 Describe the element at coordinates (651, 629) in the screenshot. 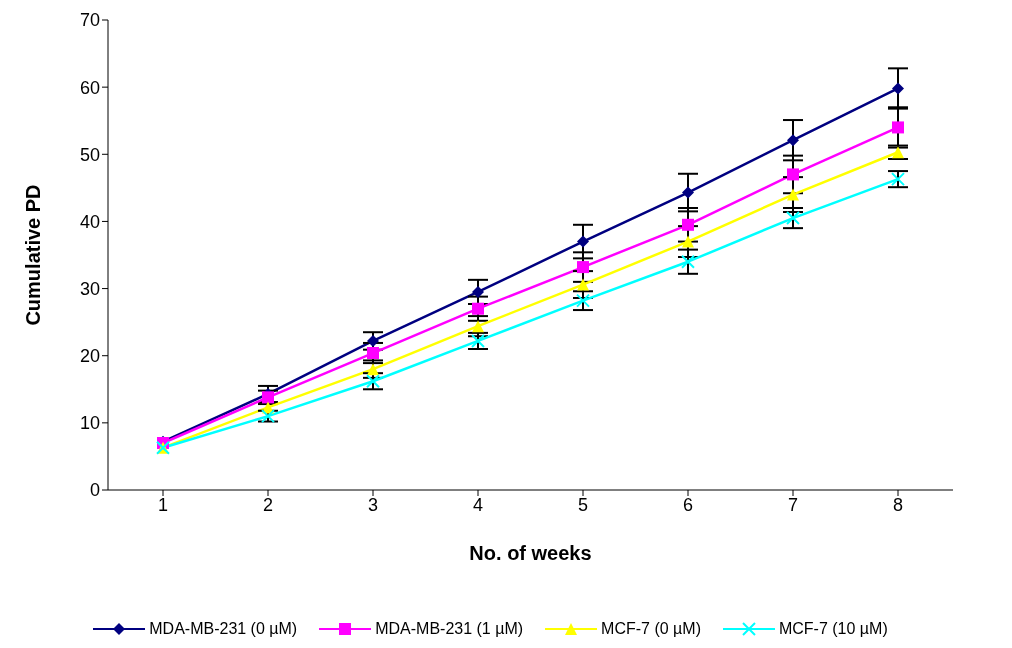

I see `legend-label: MCF-7 (0 µM)` at that location.